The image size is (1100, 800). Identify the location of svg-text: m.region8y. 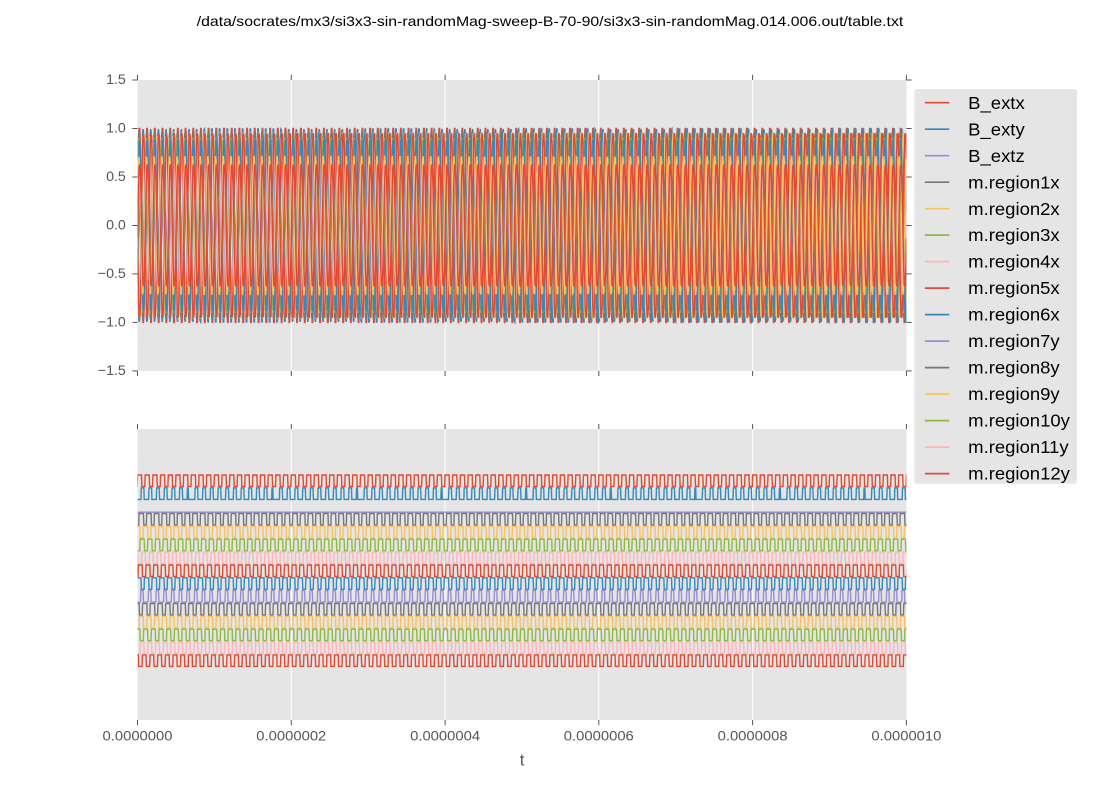
(1014, 368).